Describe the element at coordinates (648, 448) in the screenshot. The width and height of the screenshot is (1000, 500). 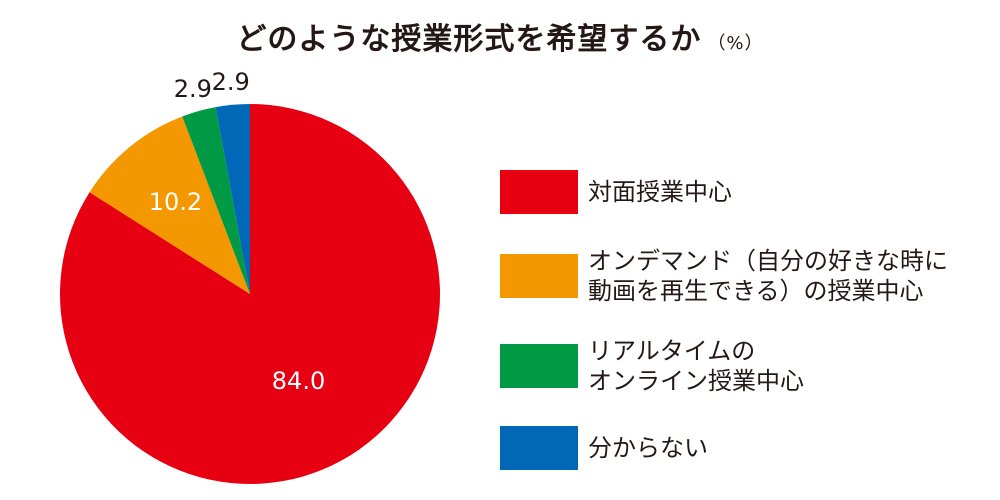
I see `legend-label: 分からない` at that location.